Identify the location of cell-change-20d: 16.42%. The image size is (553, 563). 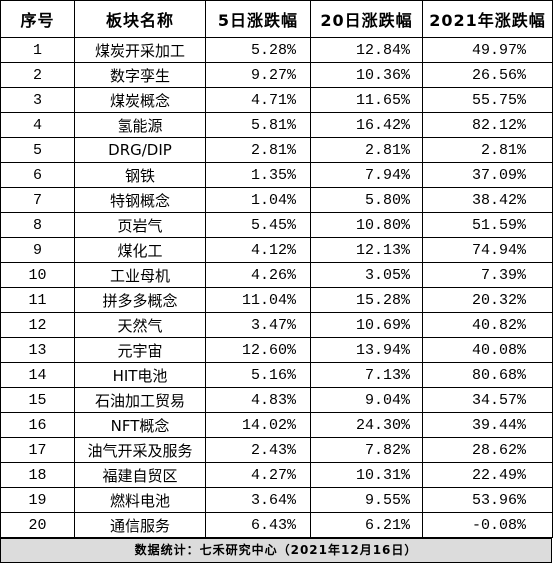
(366, 125).